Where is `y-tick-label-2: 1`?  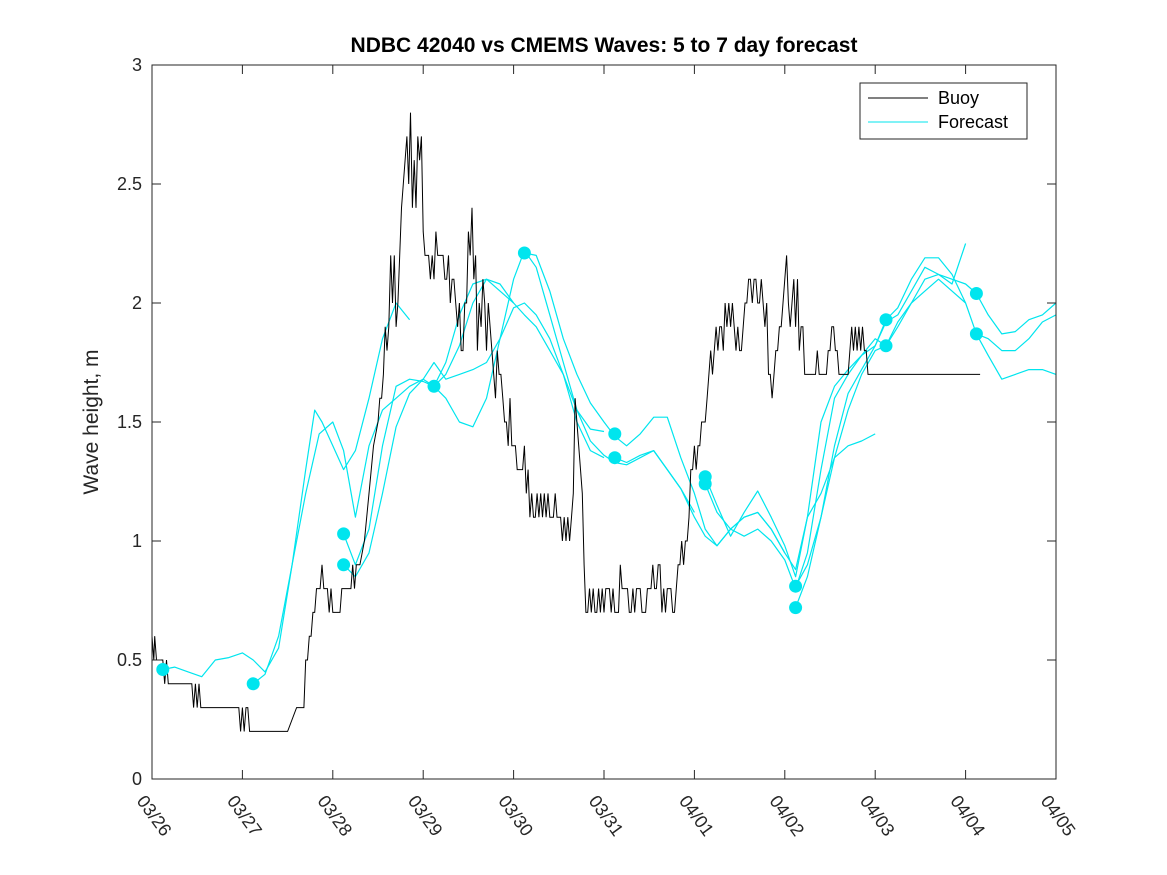 y-tick-label-2: 1 is located at coordinates (137, 541).